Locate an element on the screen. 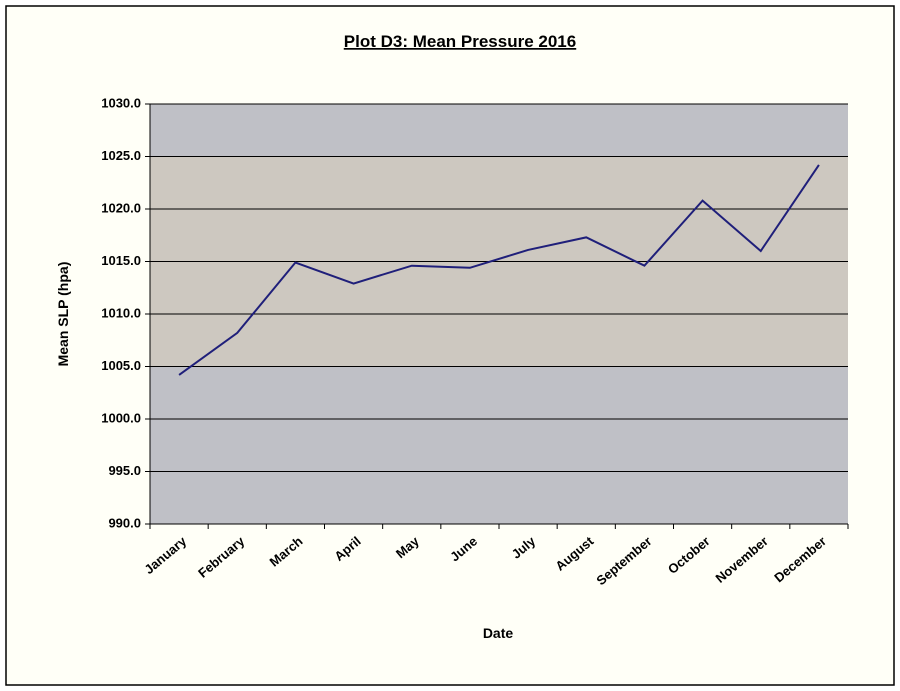  x-axis-label: Date is located at coordinates (498, 633).